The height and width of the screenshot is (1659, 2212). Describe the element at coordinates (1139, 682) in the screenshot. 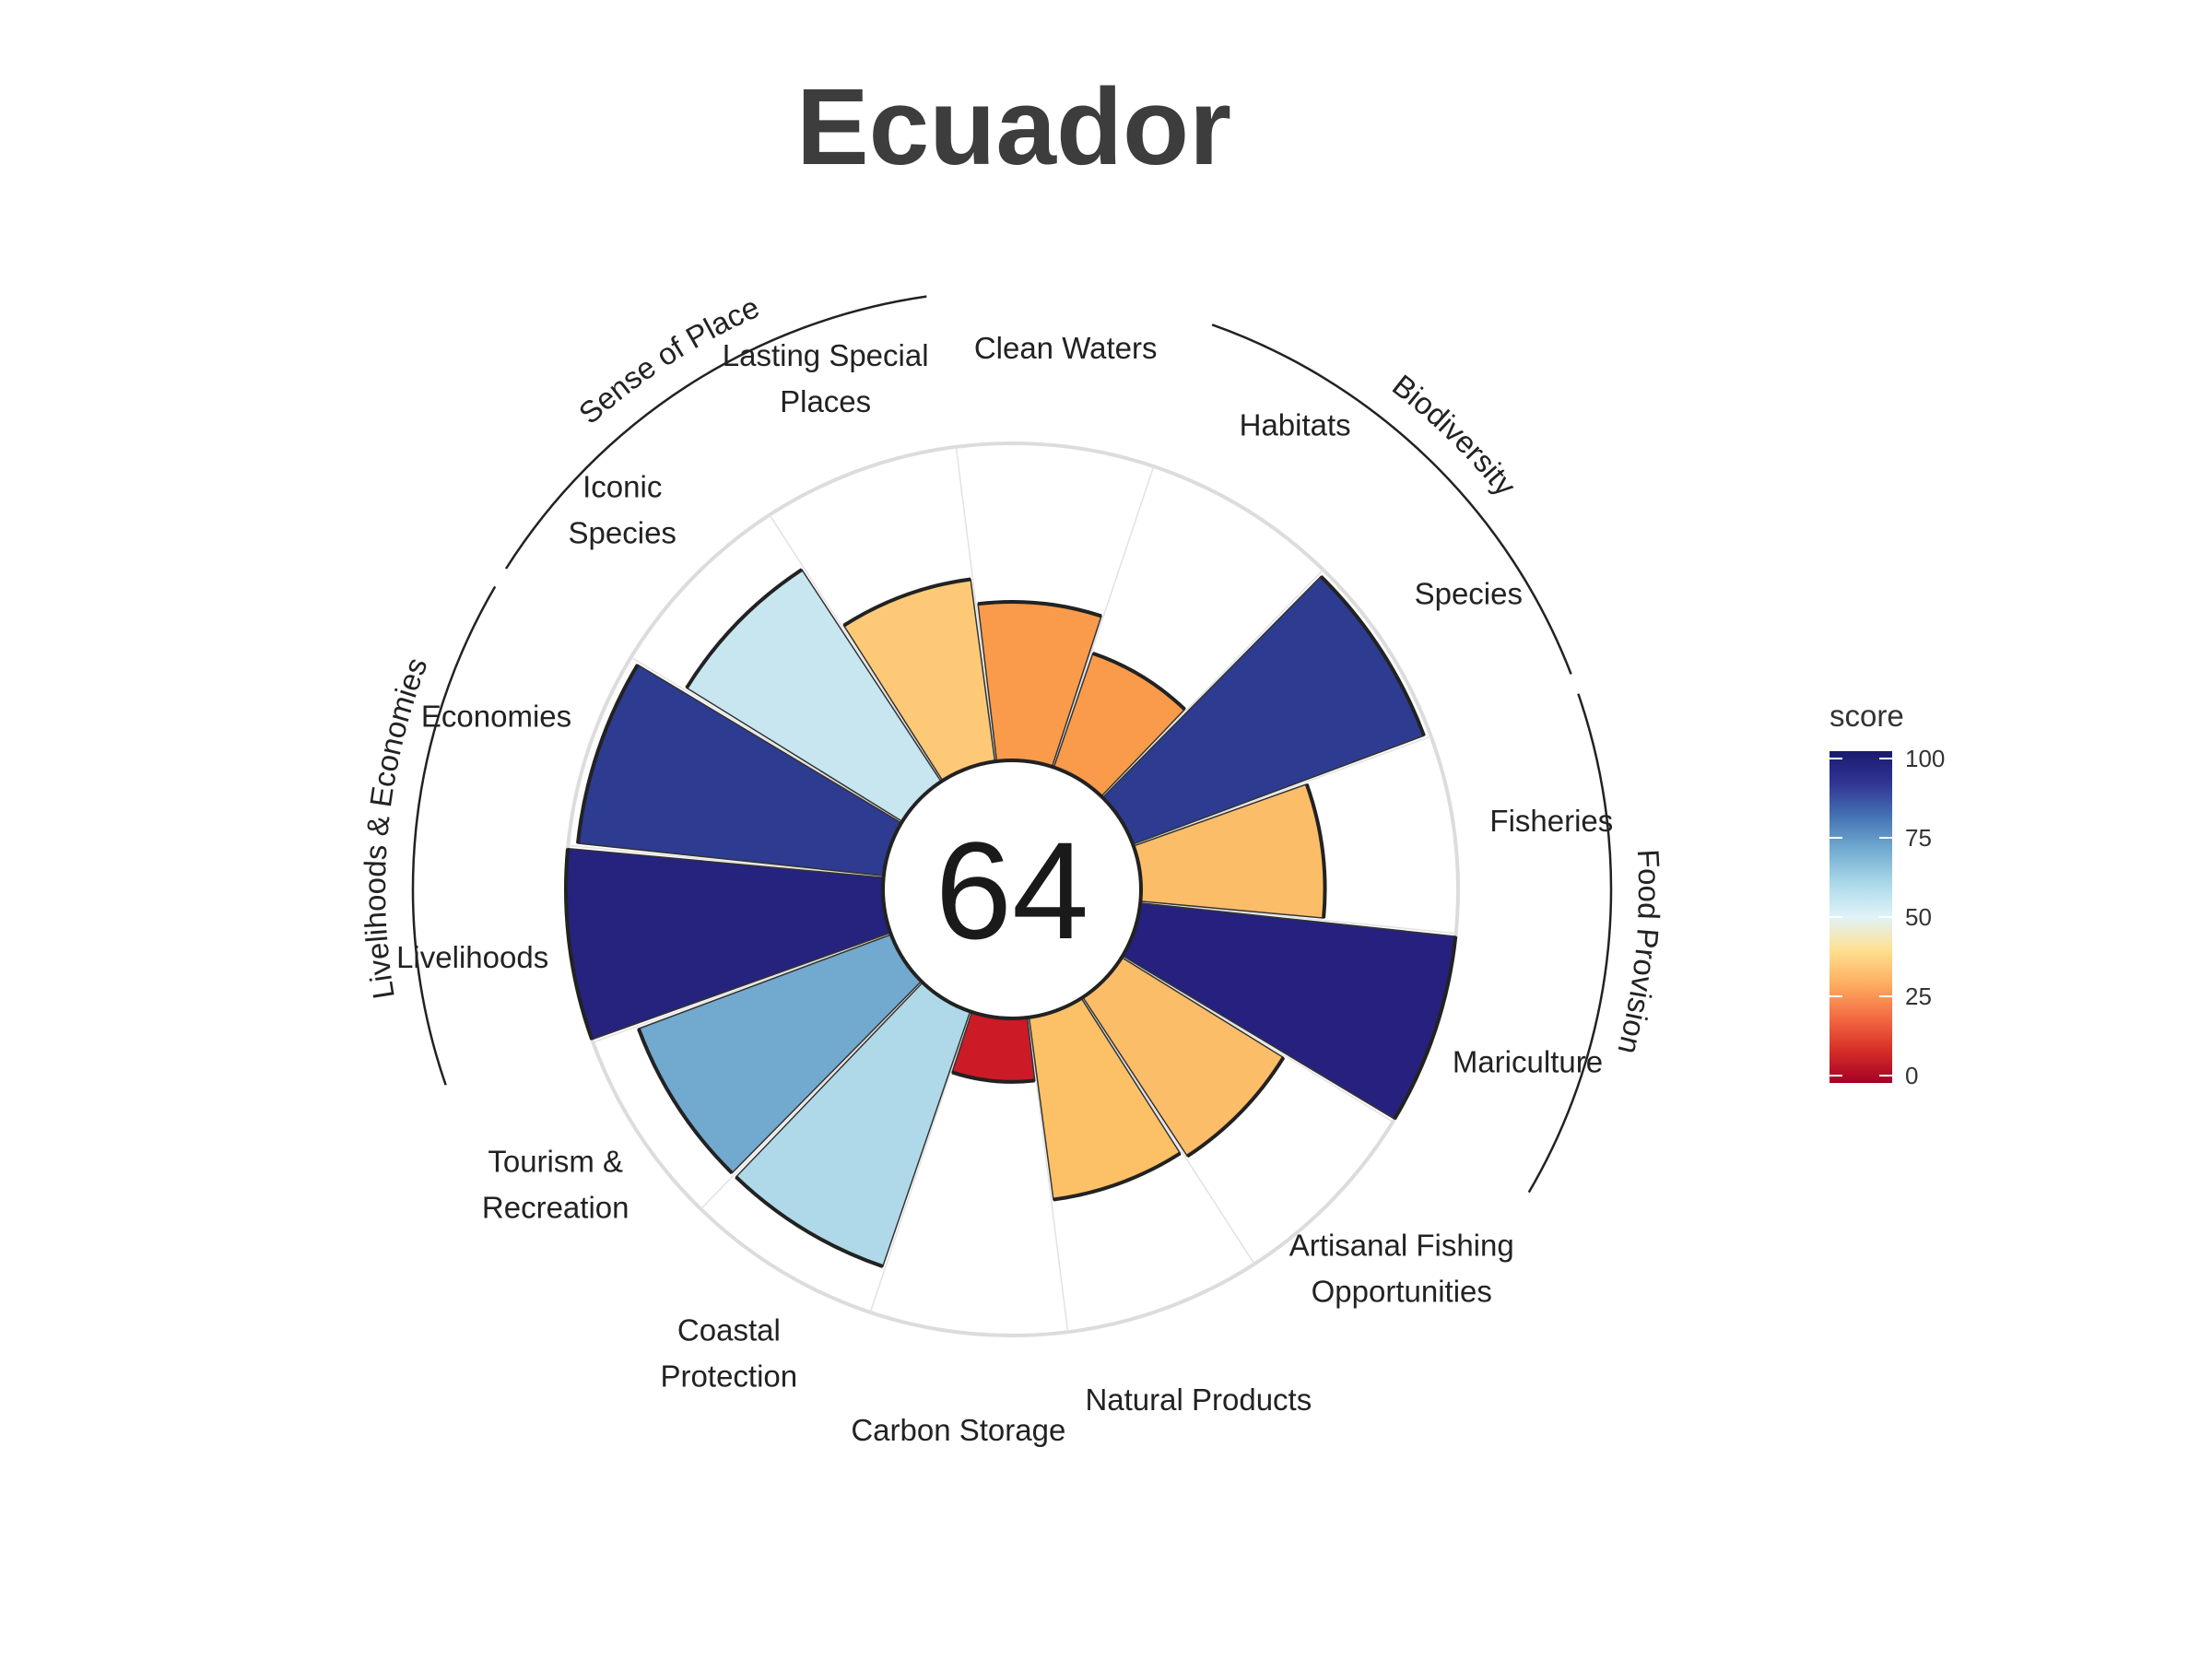

I see `petal-habitats-edge` at that location.